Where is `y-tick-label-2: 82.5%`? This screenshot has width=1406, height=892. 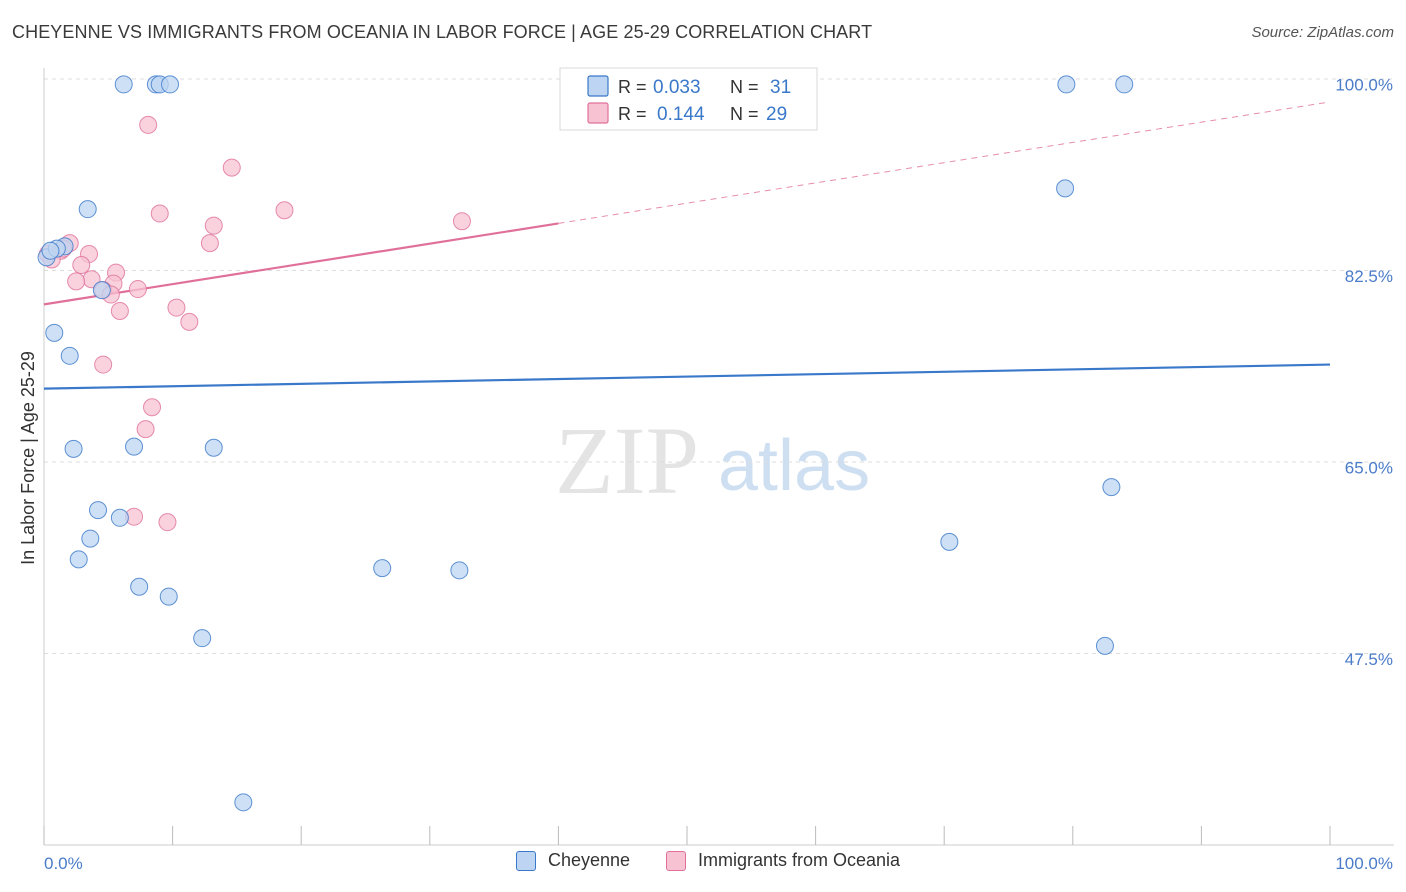 y-tick-label-2: 82.5% is located at coordinates (1369, 276).